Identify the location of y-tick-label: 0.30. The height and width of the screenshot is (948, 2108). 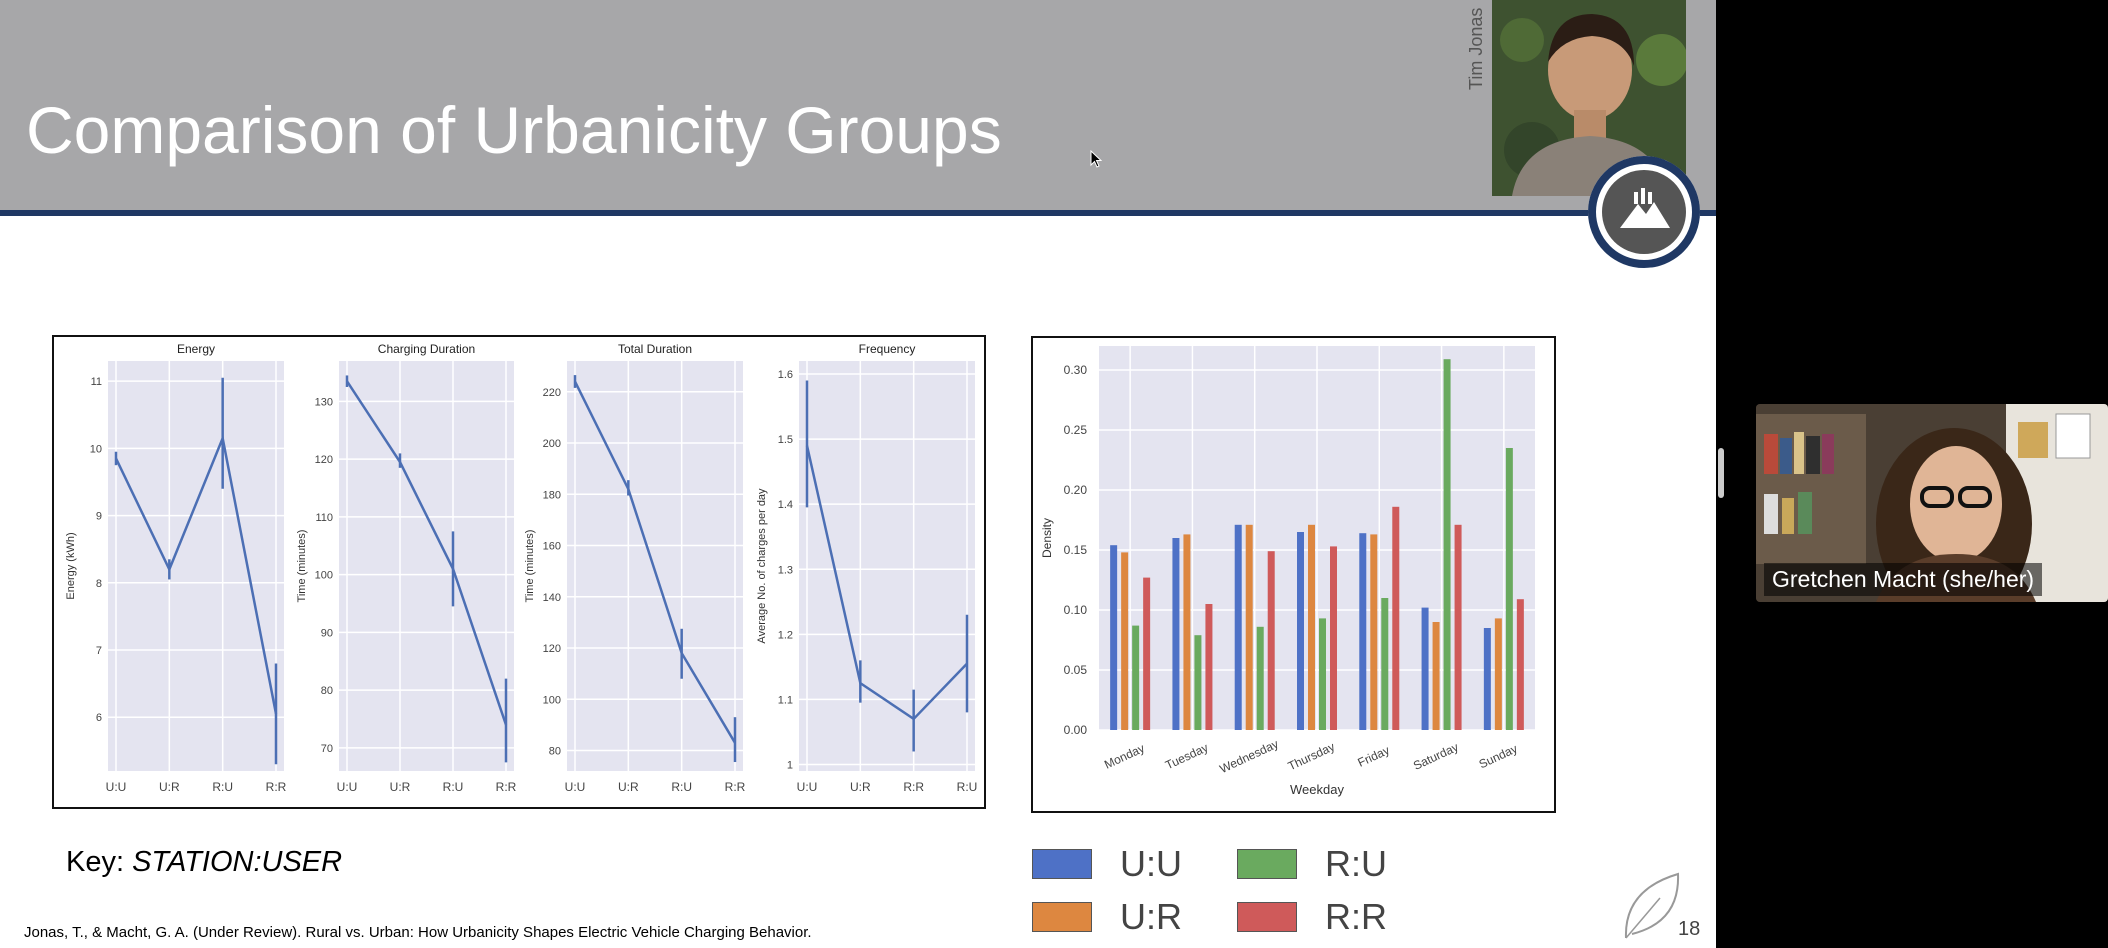
(1076, 370).